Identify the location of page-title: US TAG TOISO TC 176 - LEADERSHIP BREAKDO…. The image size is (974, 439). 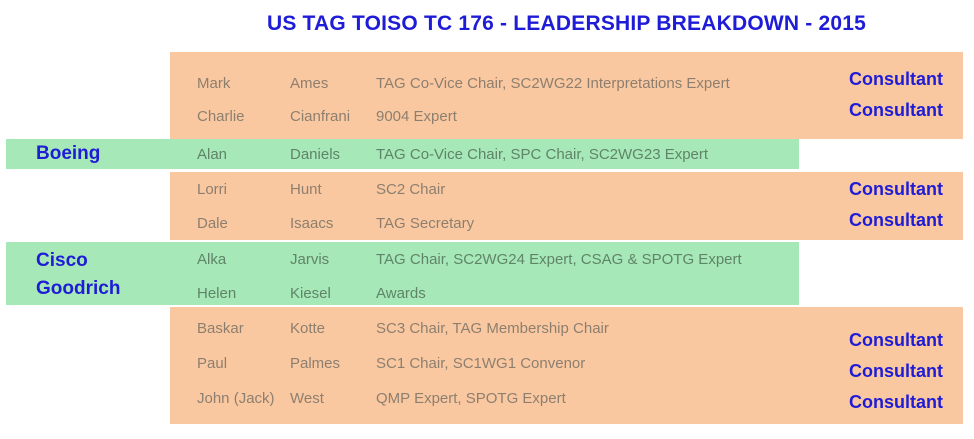
(566, 23).